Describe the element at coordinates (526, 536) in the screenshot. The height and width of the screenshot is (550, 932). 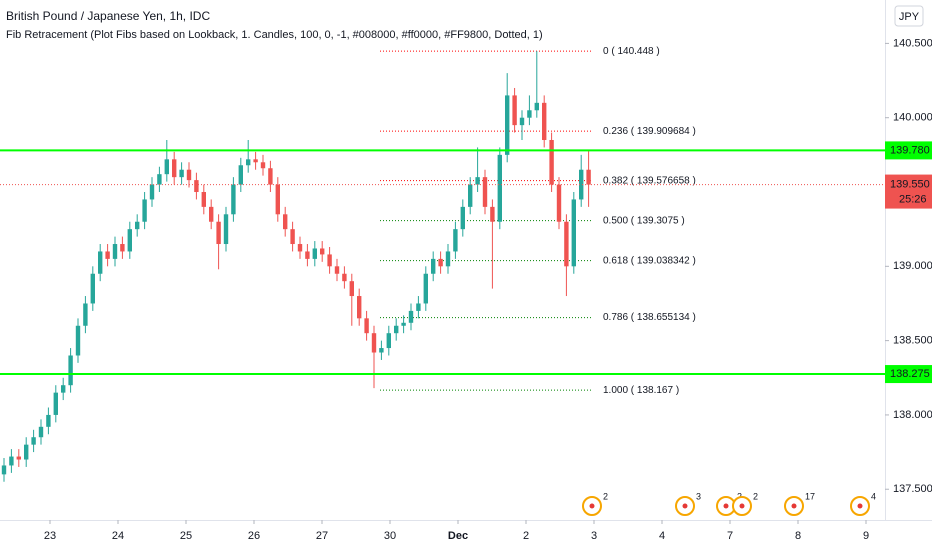
I see `x-tick-label: 2` at that location.